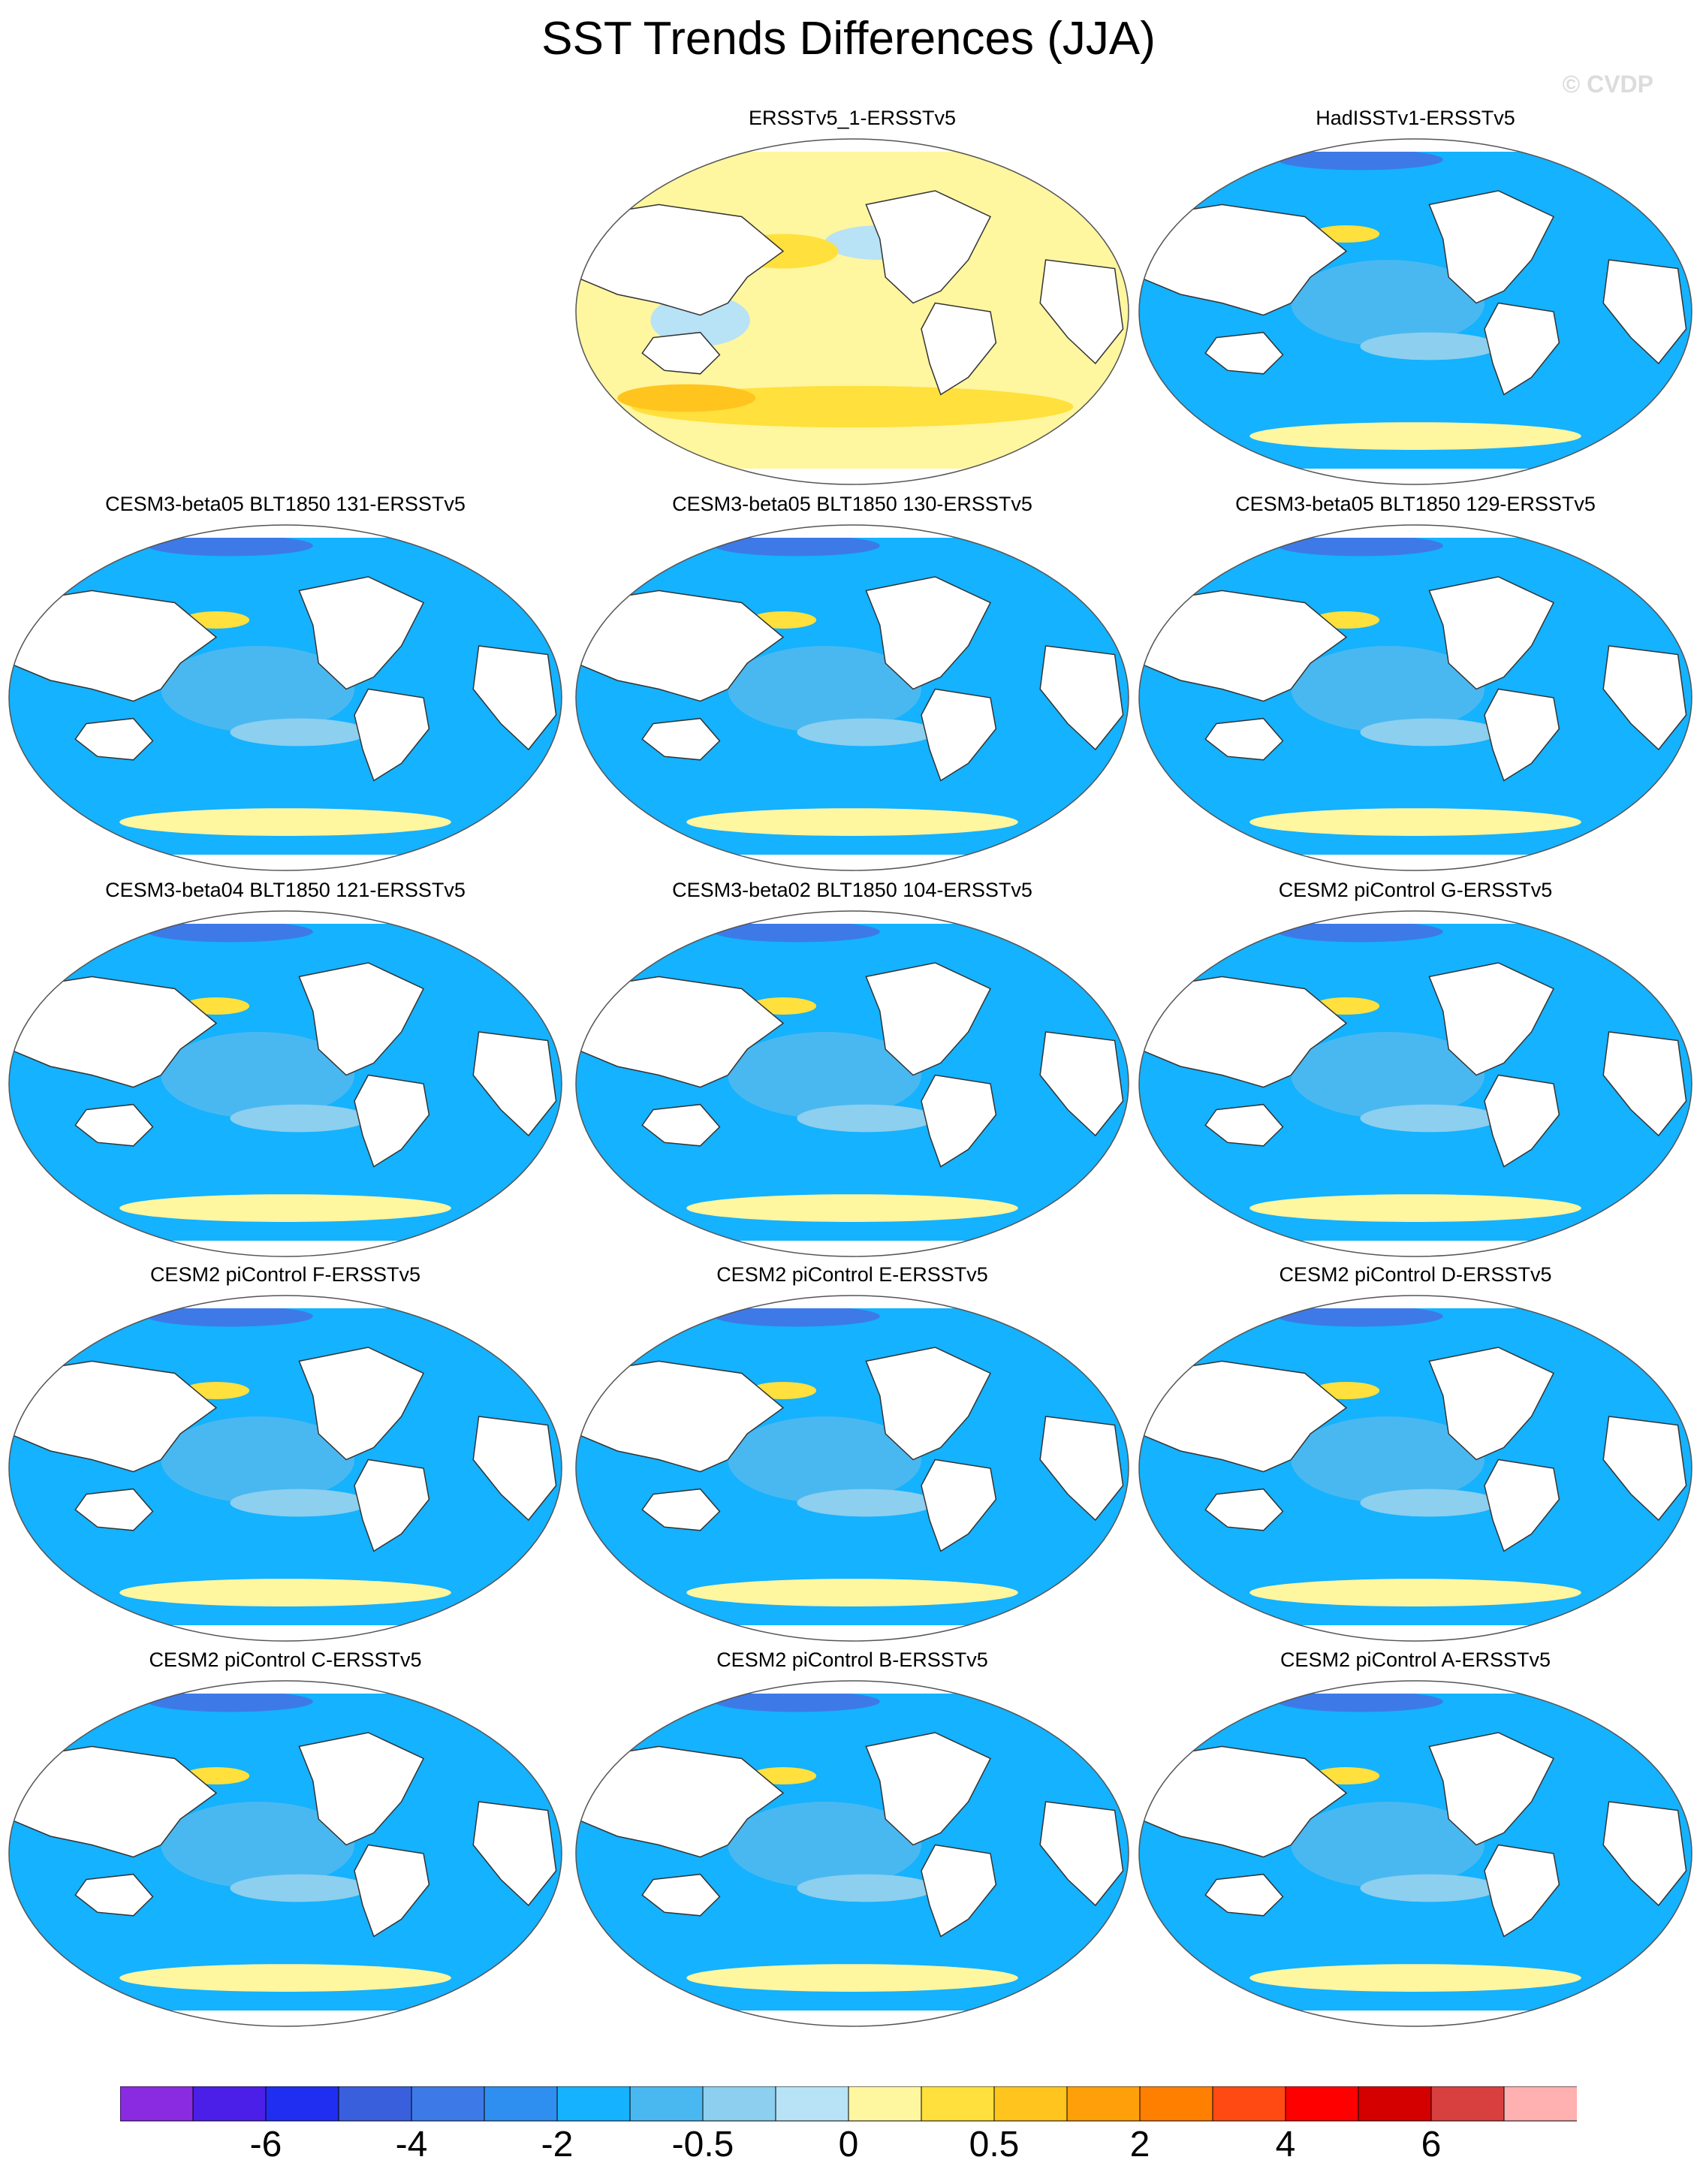 This screenshot has height=2184, width=1697. I want to click on panel-title: ERSSTv5_1-ERSSTv5, so click(852, 118).